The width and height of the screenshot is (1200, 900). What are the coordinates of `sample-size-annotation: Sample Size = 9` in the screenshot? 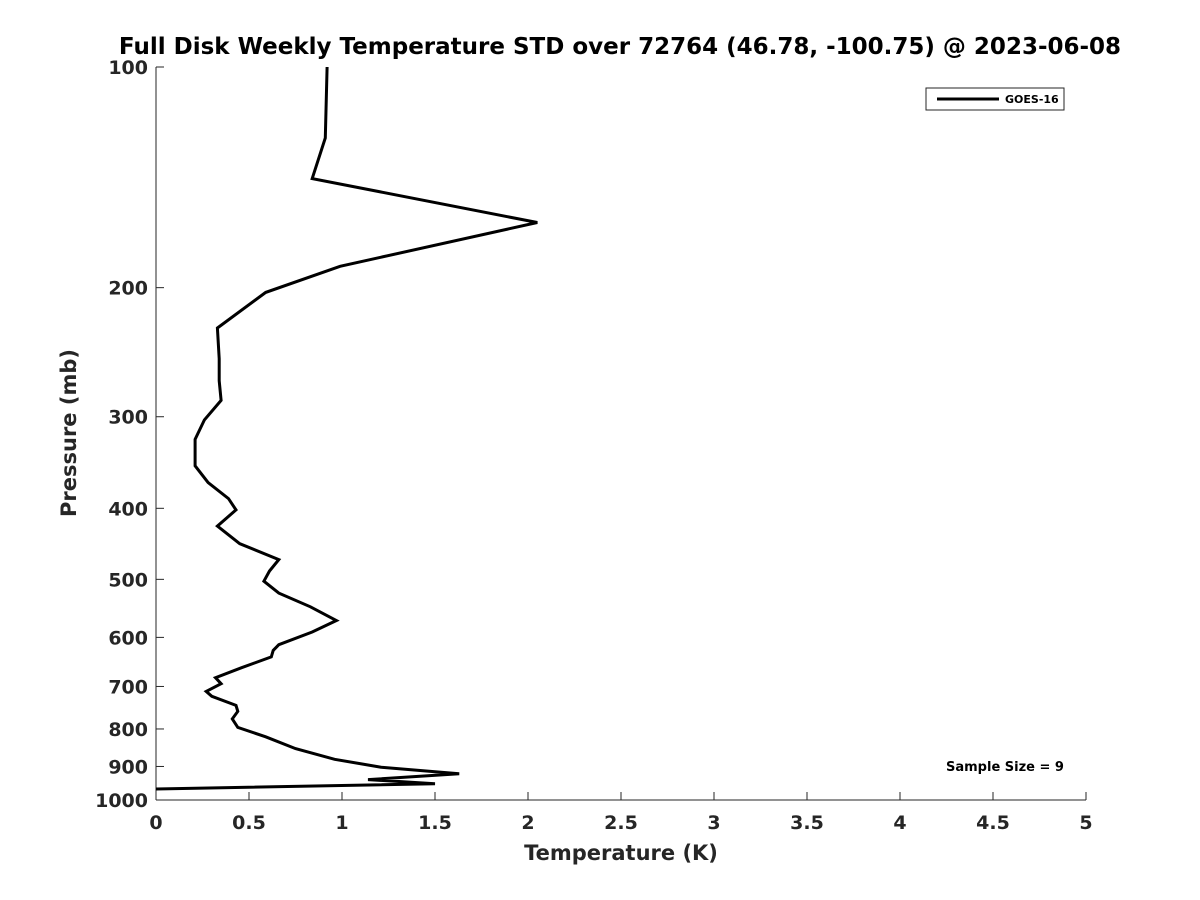 It's located at (1005, 767).